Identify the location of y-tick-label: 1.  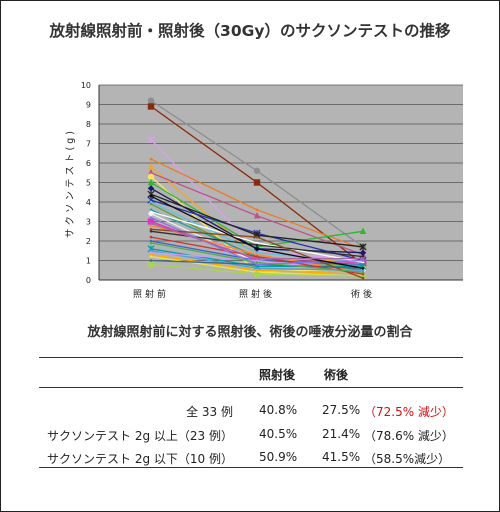
(88, 261).